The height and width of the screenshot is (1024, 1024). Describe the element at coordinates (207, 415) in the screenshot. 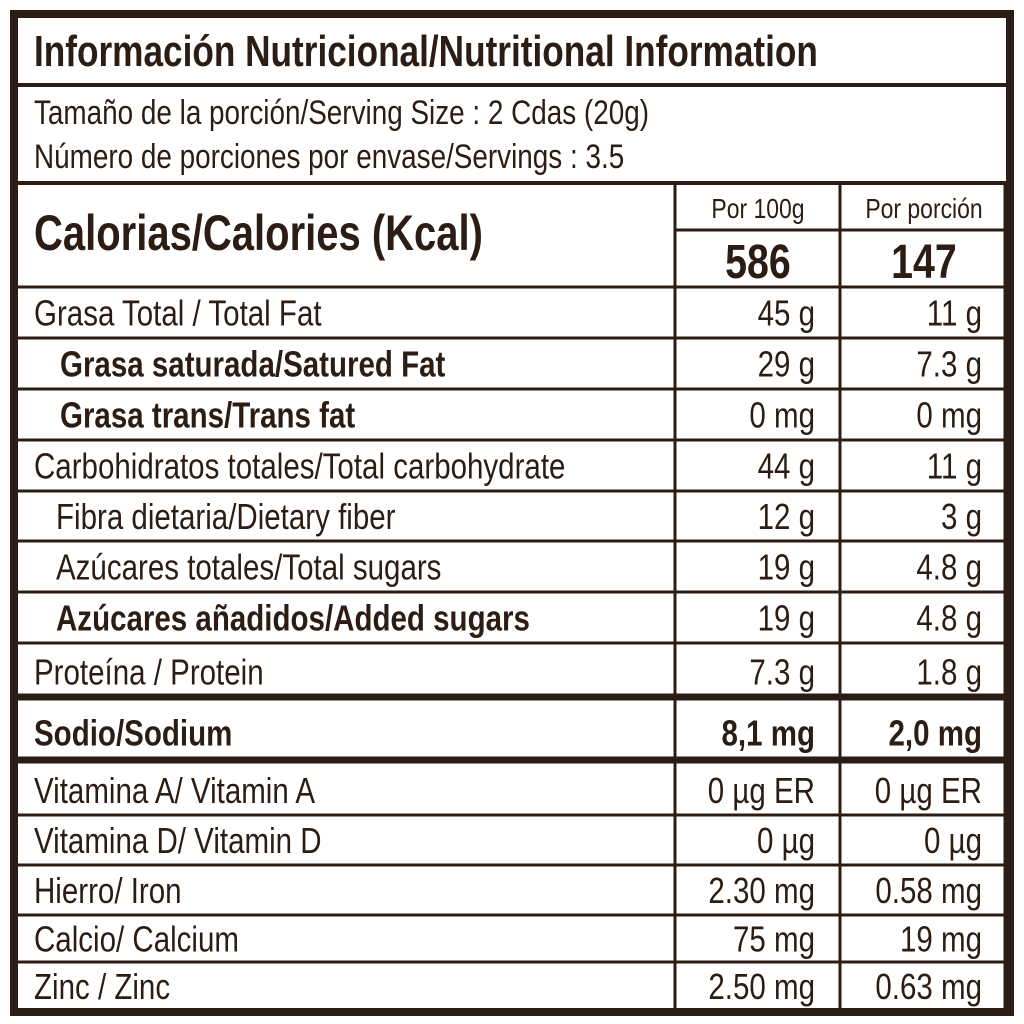

I see `nutrient-name: Grasa trans/Trans fat` at that location.